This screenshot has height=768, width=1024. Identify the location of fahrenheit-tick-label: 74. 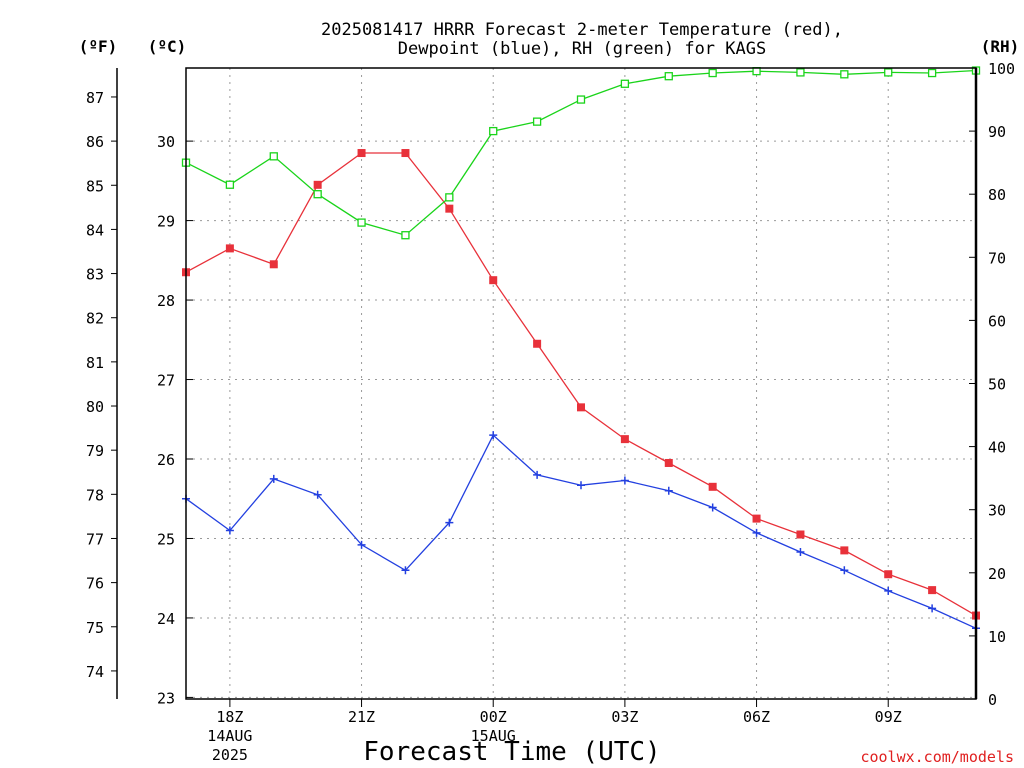
(95, 672).